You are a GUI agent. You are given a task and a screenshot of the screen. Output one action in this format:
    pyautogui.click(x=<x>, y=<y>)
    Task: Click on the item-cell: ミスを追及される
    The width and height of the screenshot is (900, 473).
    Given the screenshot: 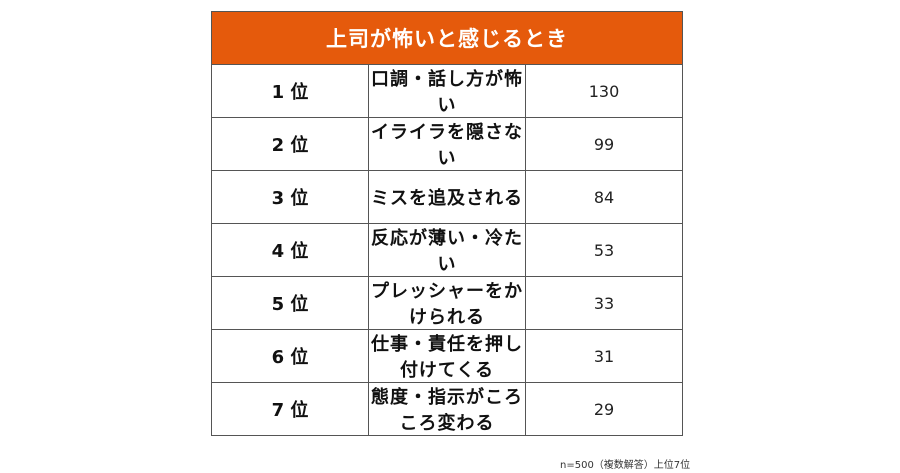 What is the action you would take?
    pyautogui.click(x=447, y=197)
    